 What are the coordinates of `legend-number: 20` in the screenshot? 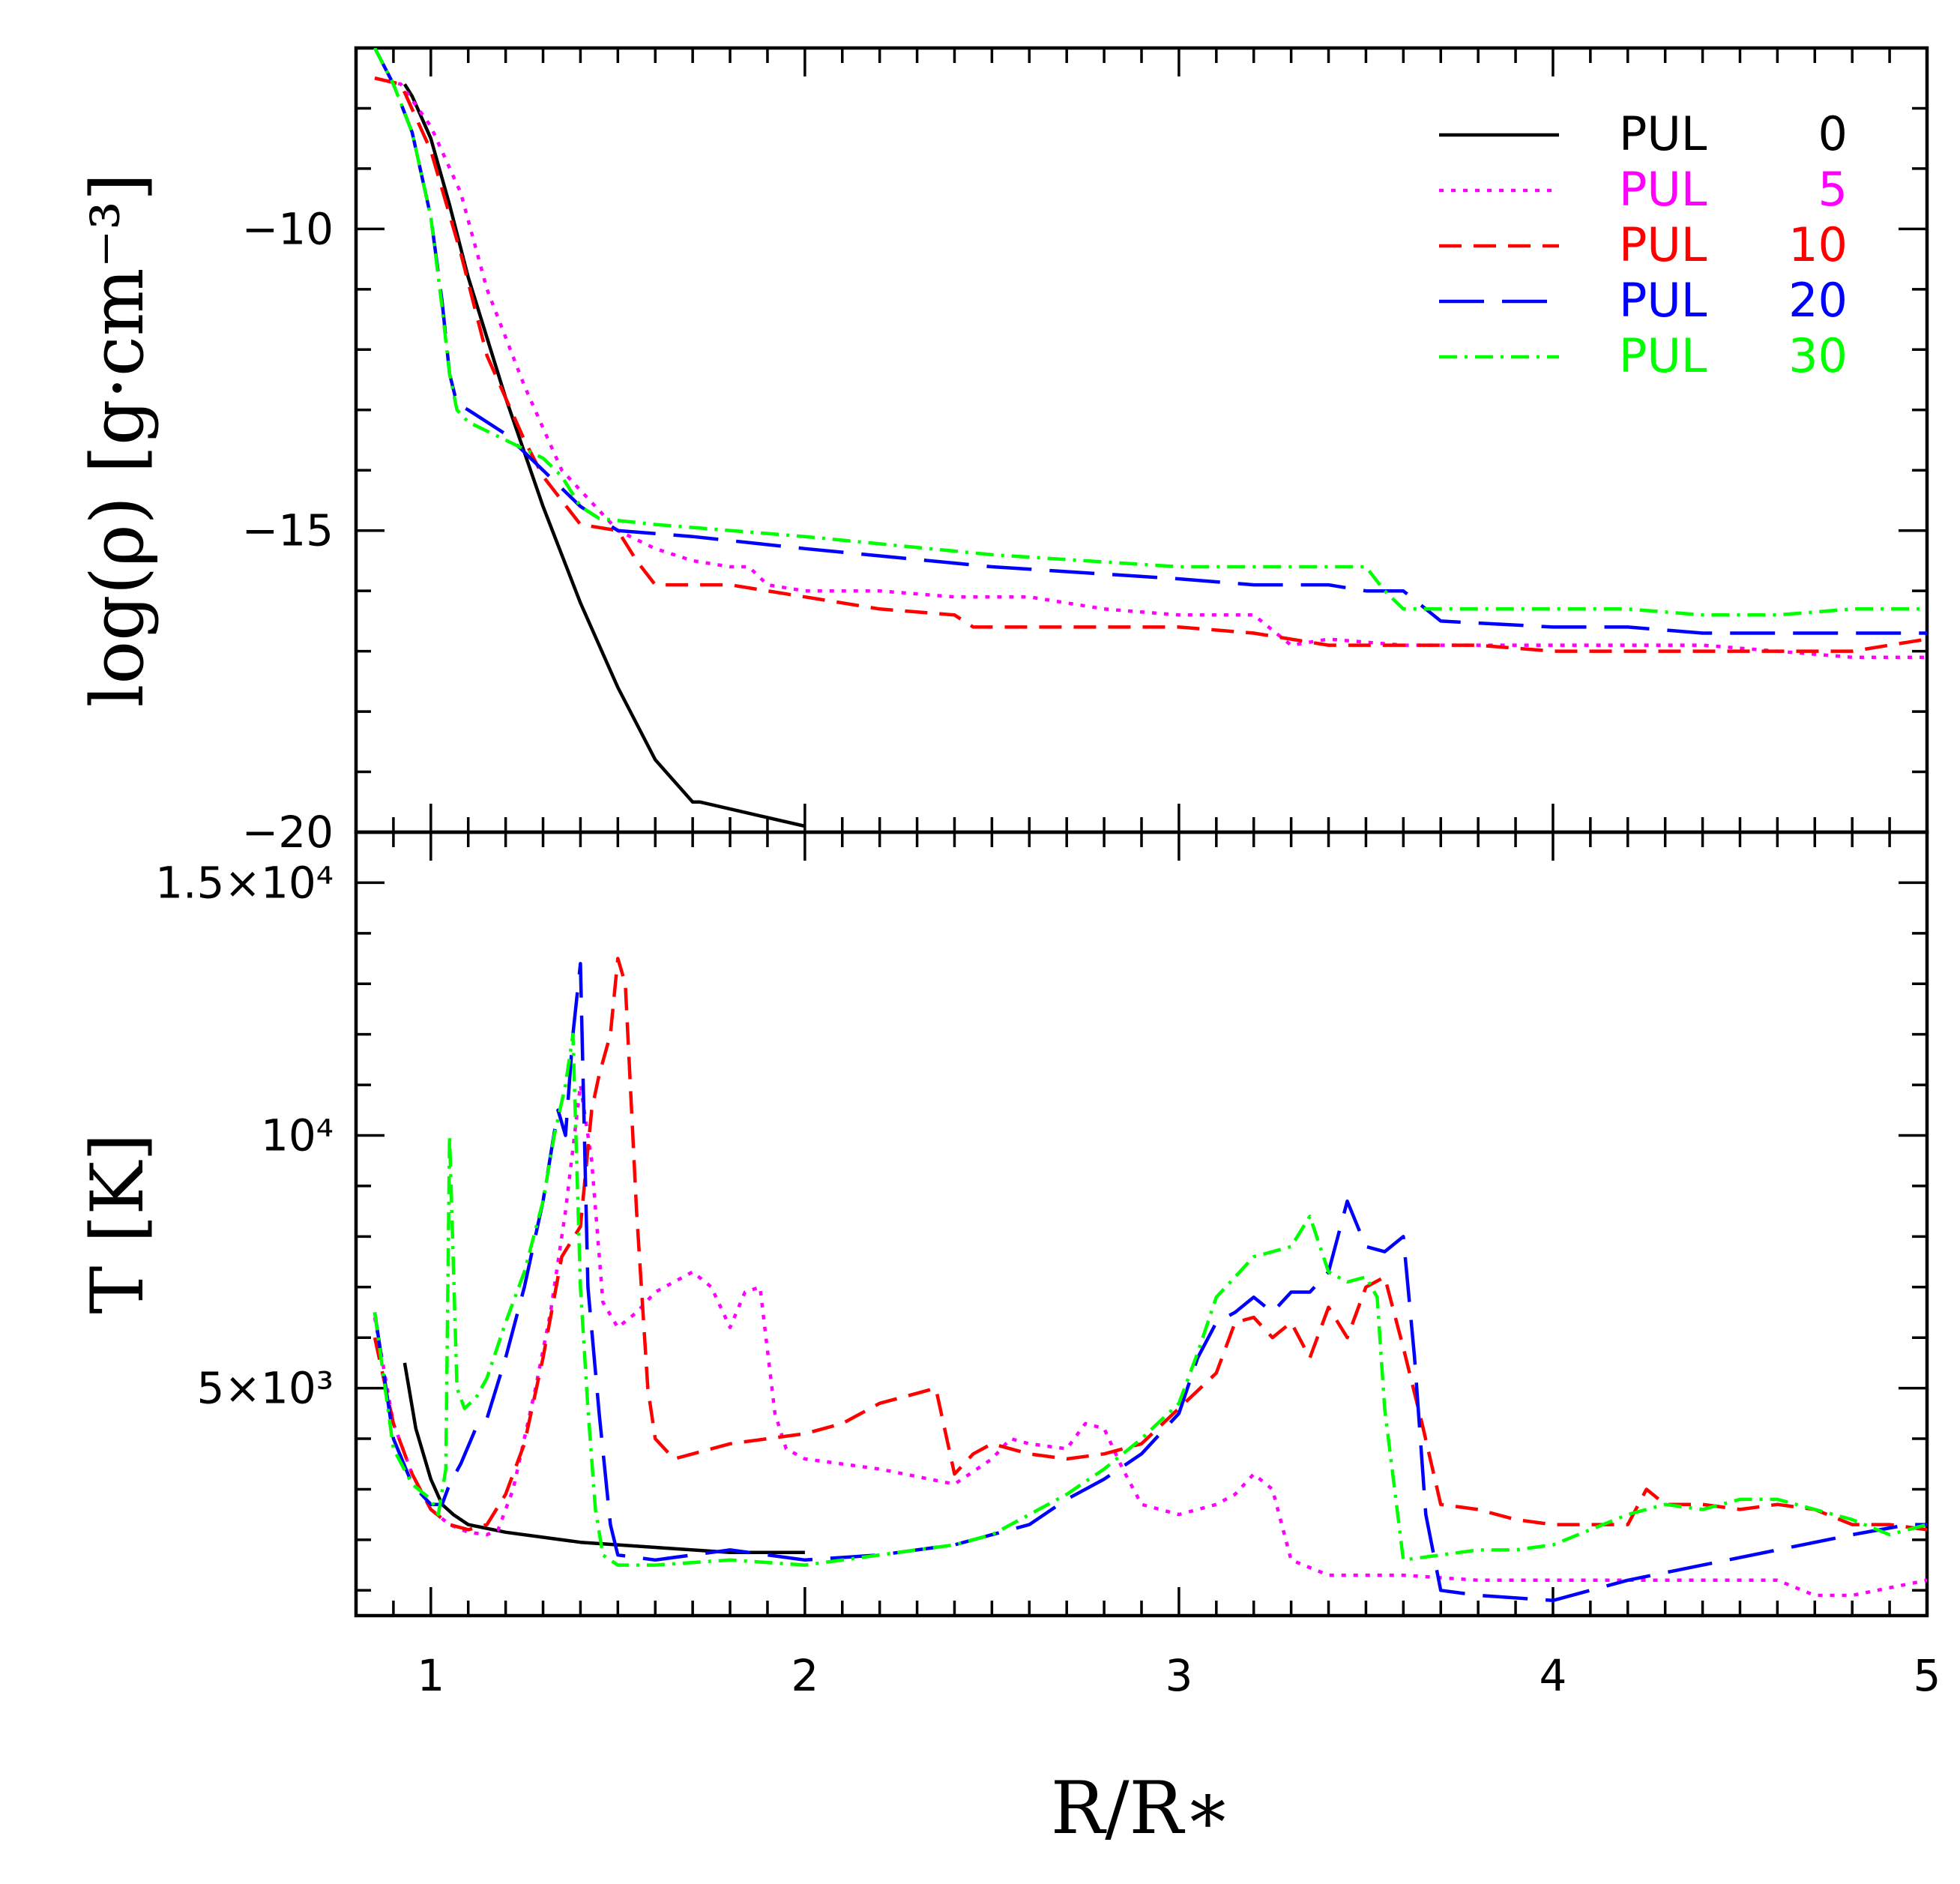 It's located at (1818, 301).